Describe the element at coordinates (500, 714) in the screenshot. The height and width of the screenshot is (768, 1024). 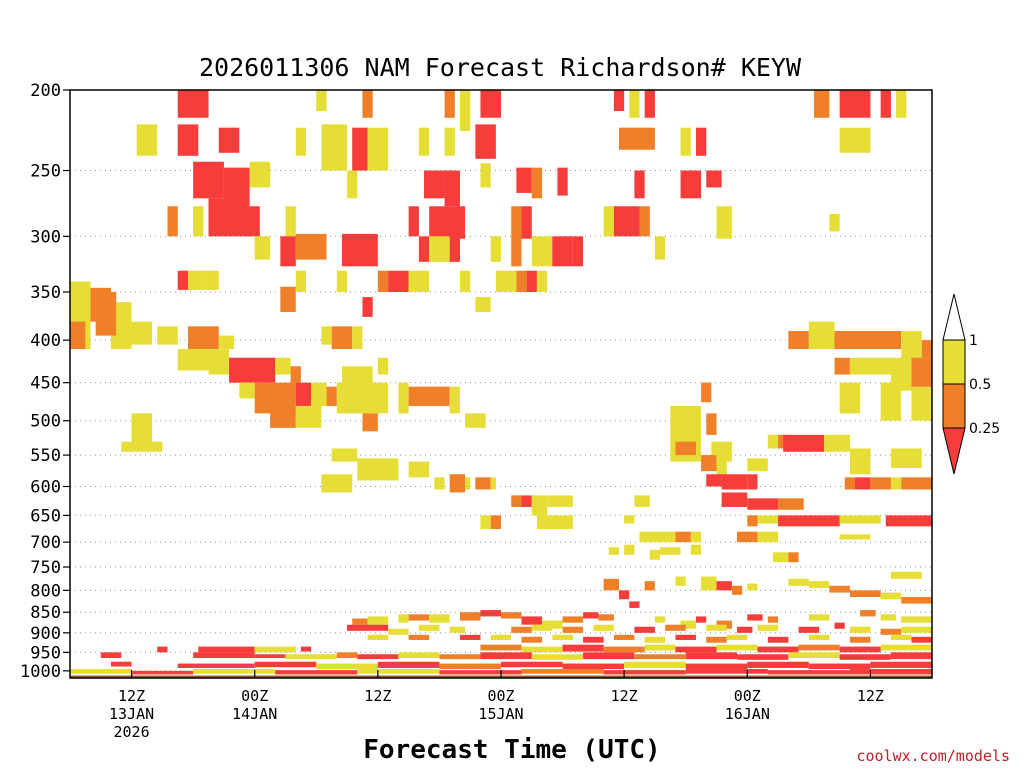
I see `x-tick-label-42-1: 15JAN` at that location.